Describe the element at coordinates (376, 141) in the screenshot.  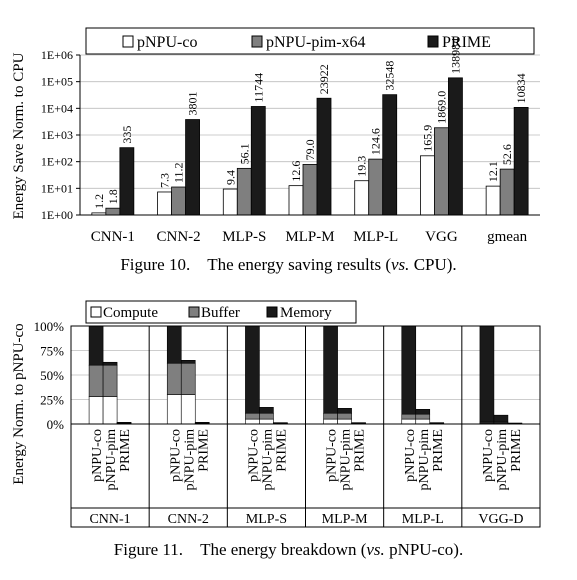
I see `chart1-data-label: 124.6` at that location.